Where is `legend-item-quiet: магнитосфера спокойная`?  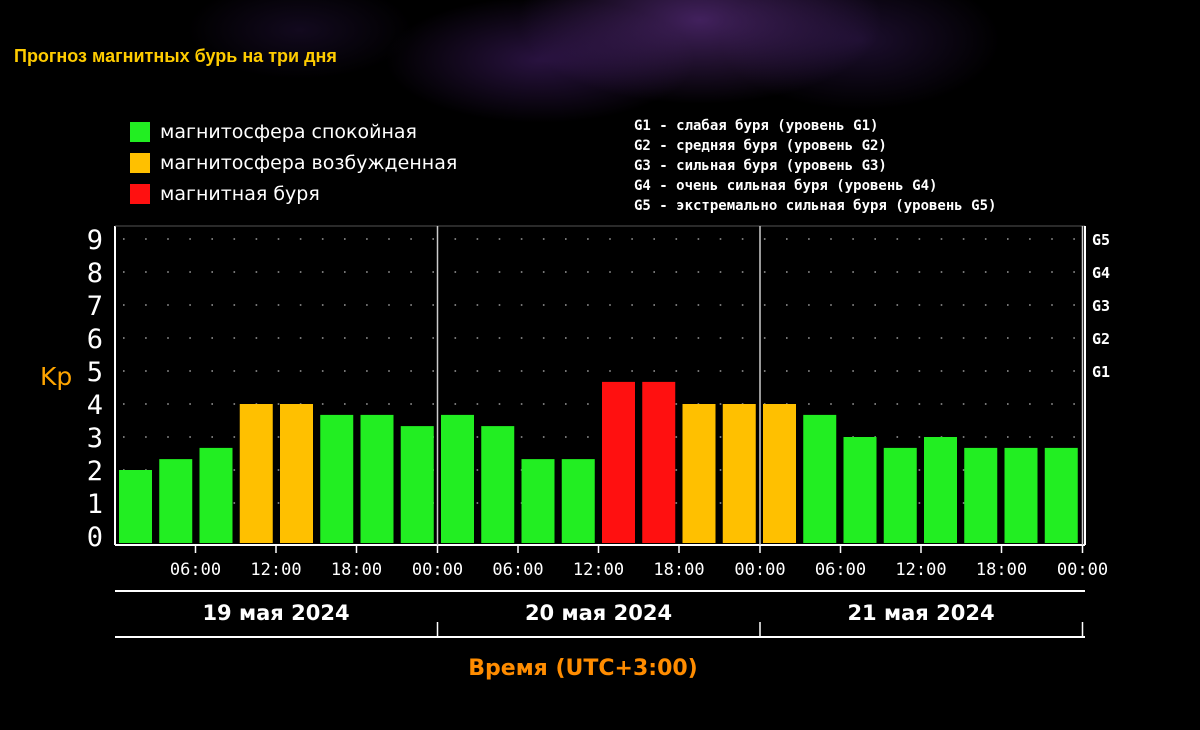 legend-item-quiet: магнитосфера спокойная is located at coordinates (293, 131).